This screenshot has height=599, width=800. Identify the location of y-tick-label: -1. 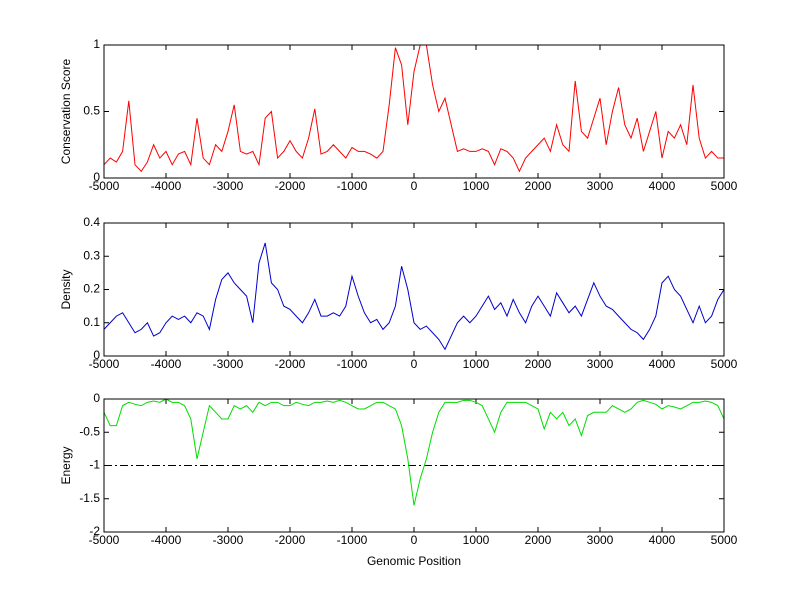
(94, 465).